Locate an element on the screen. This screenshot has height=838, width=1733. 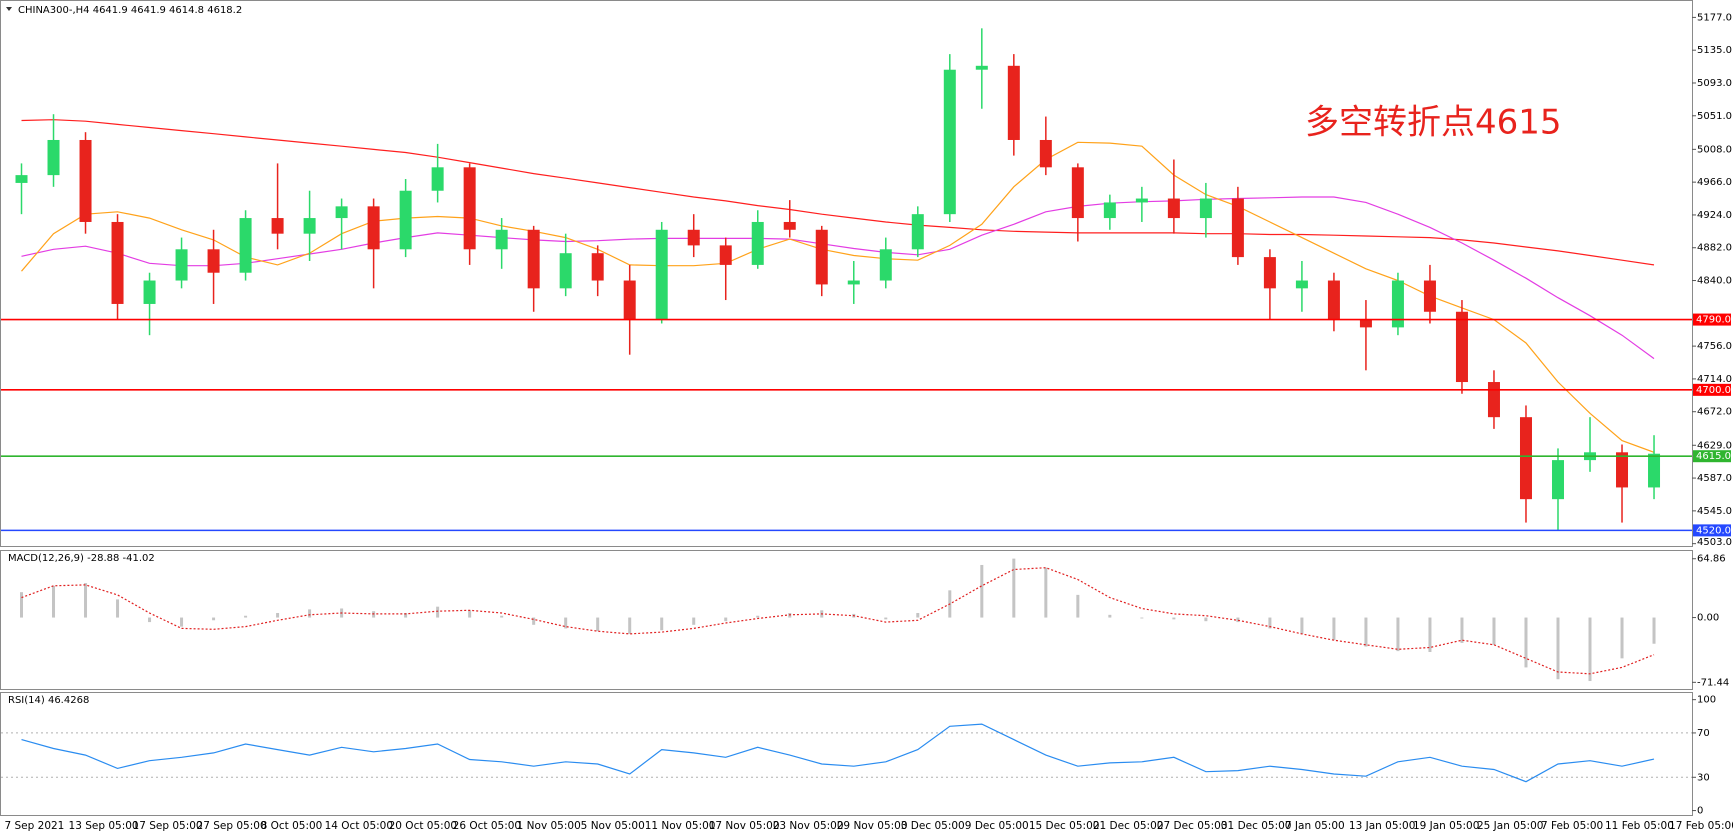
x-tick-label: 14 Oct 05:00 is located at coordinates (359, 826).